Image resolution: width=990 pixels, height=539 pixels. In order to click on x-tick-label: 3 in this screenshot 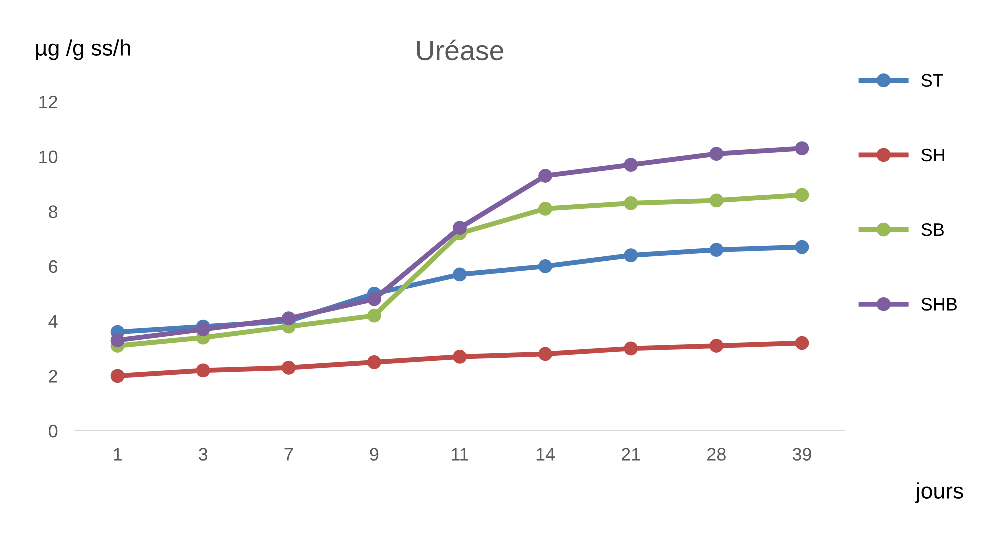, I will do `click(203, 454)`.